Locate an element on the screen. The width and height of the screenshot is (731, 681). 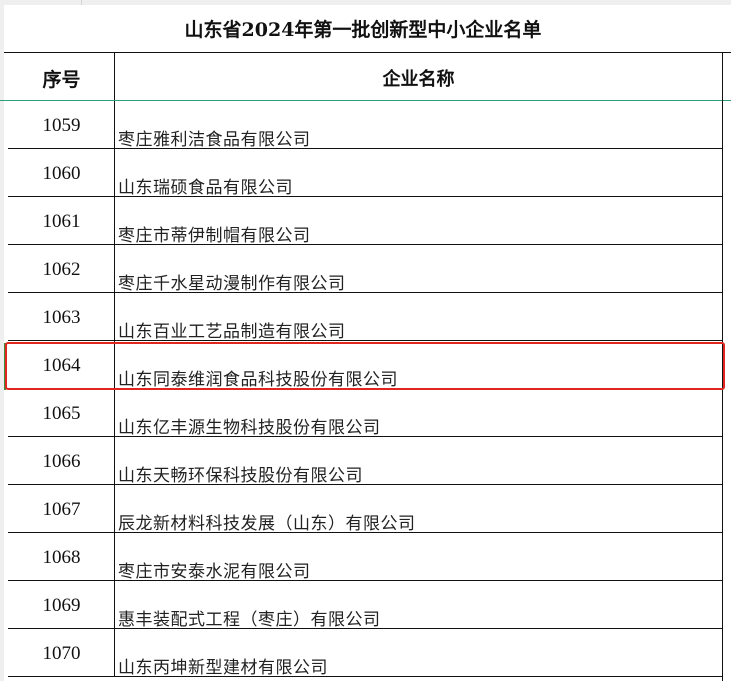
highlight-box is located at coordinates (365, 366).